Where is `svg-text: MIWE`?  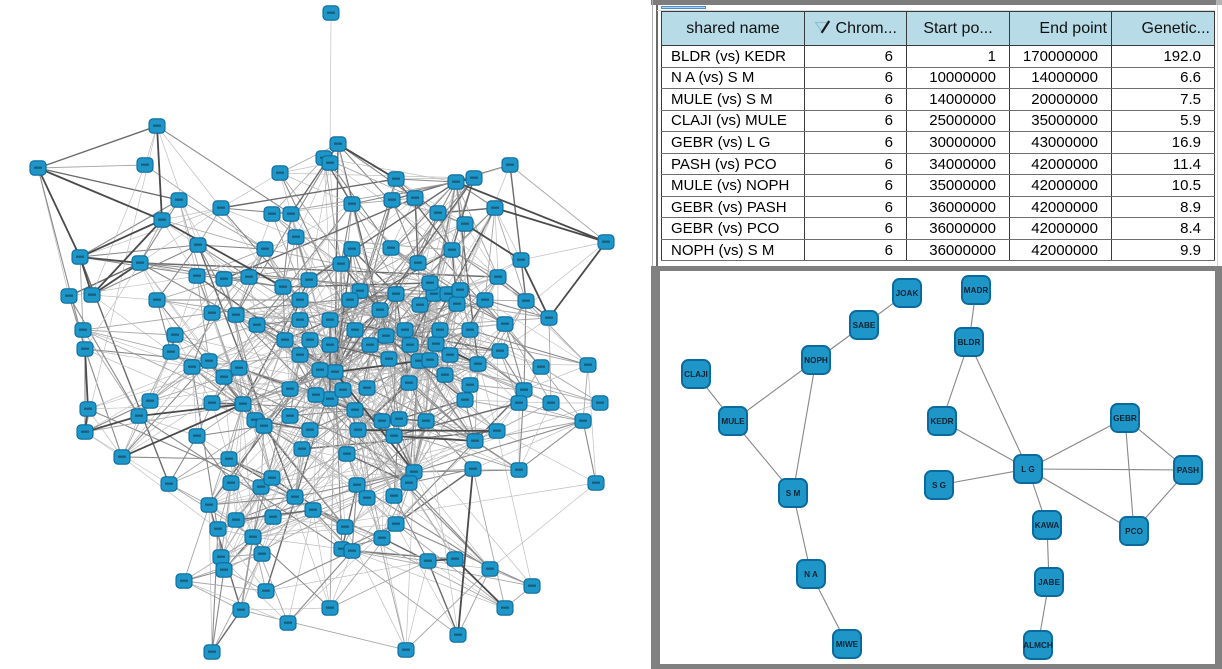
svg-text: MIWE is located at coordinates (847, 644).